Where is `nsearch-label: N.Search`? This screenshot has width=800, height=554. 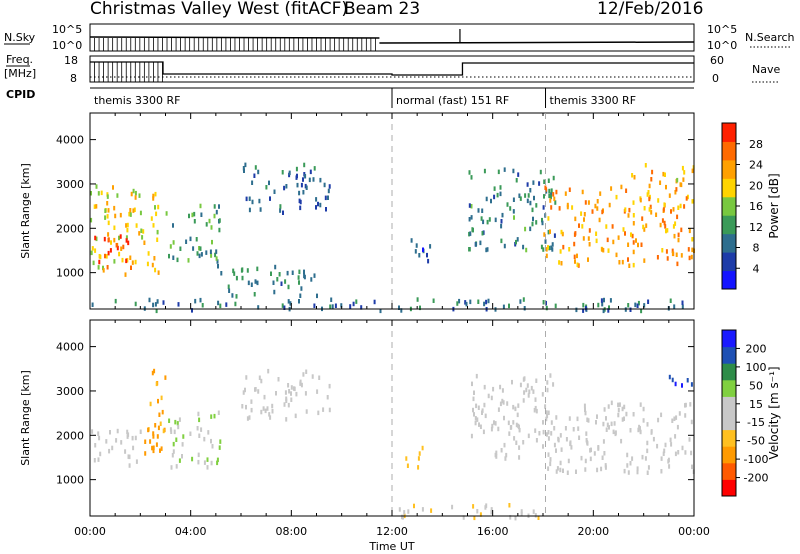 nsearch-label: N.Search is located at coordinates (770, 37).